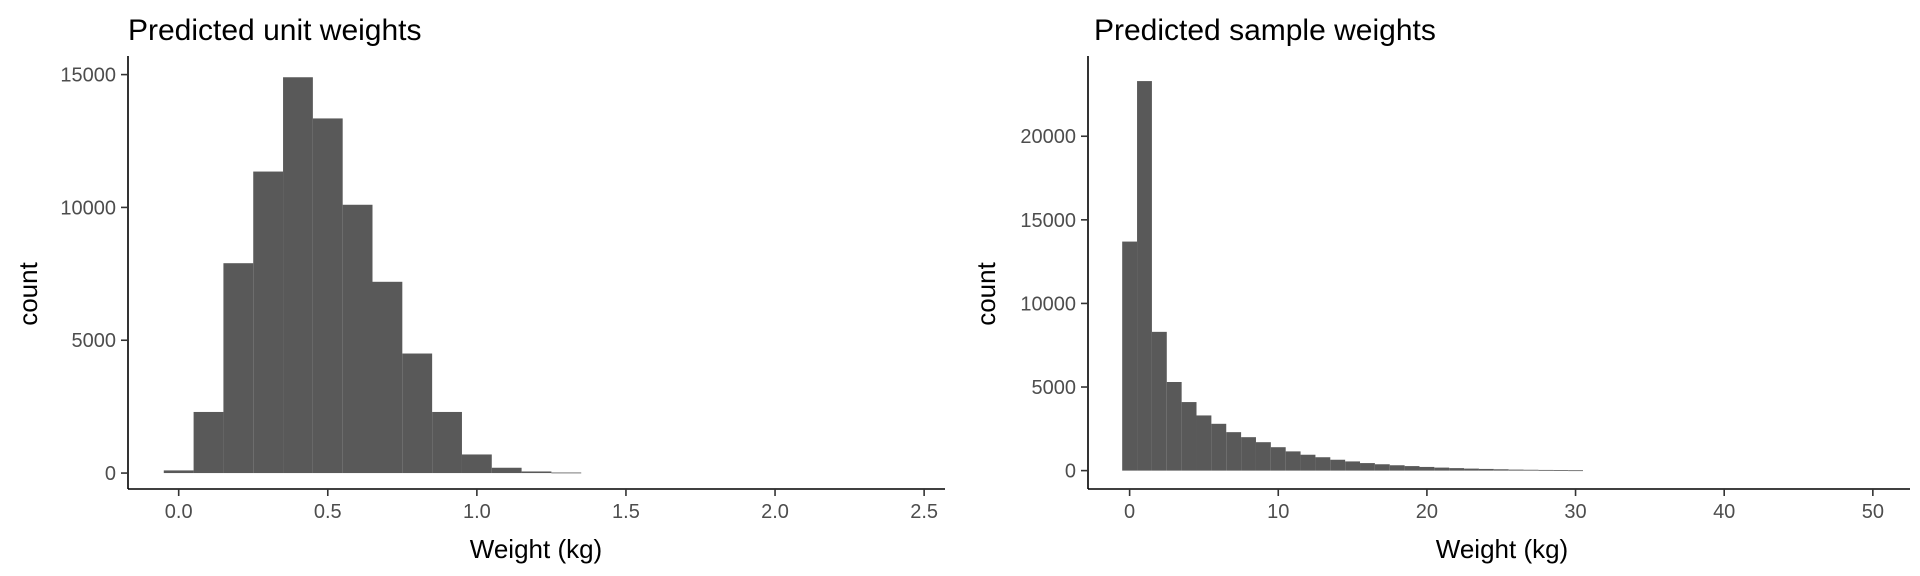  What do you see at coordinates (1873, 512) in the screenshot?
I see `x-tick-label: 50` at bounding box center [1873, 512].